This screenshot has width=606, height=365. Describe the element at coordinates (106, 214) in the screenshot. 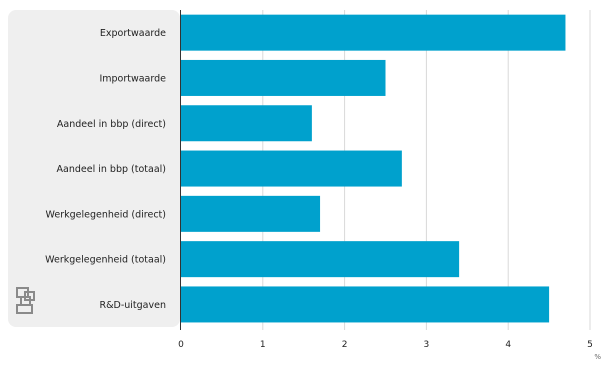

I see `category-label: Werkgelegenheid (direct)` at that location.